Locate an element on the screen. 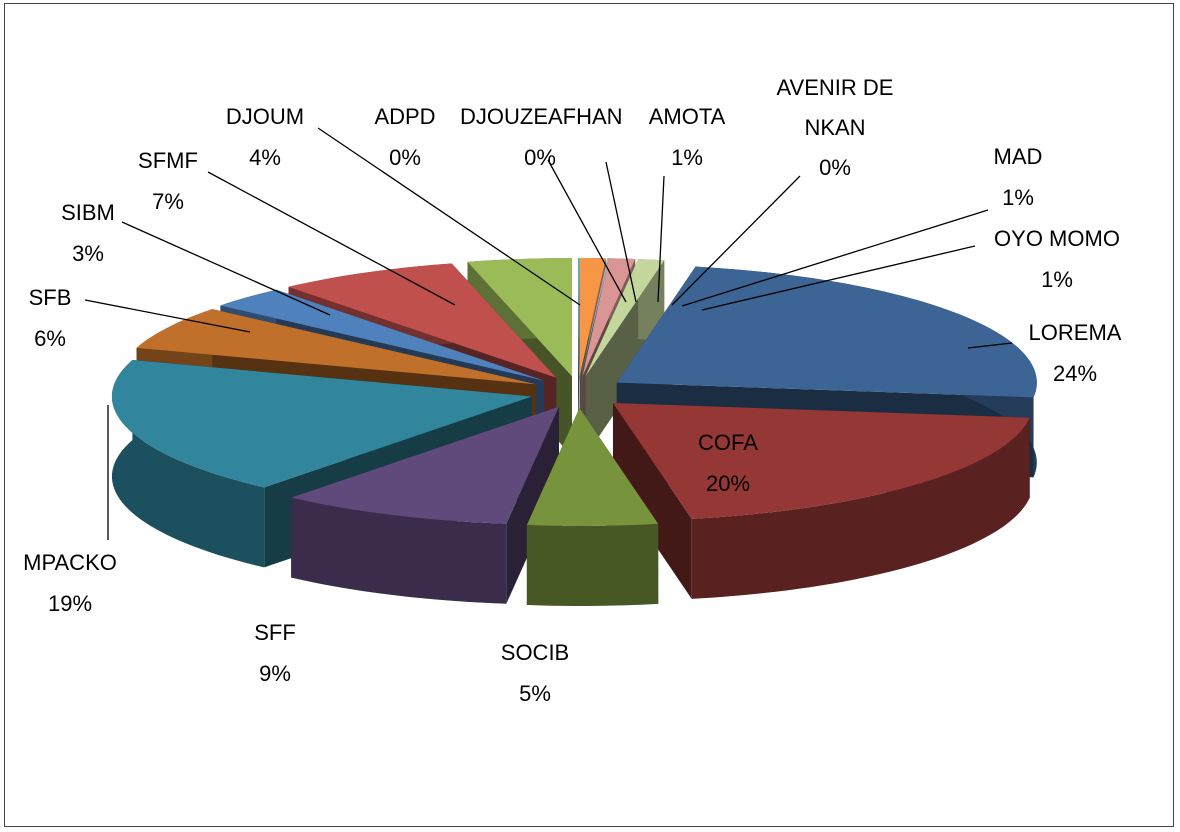 The image size is (1180, 832). label-category: SIBM is located at coordinates (88, 212).